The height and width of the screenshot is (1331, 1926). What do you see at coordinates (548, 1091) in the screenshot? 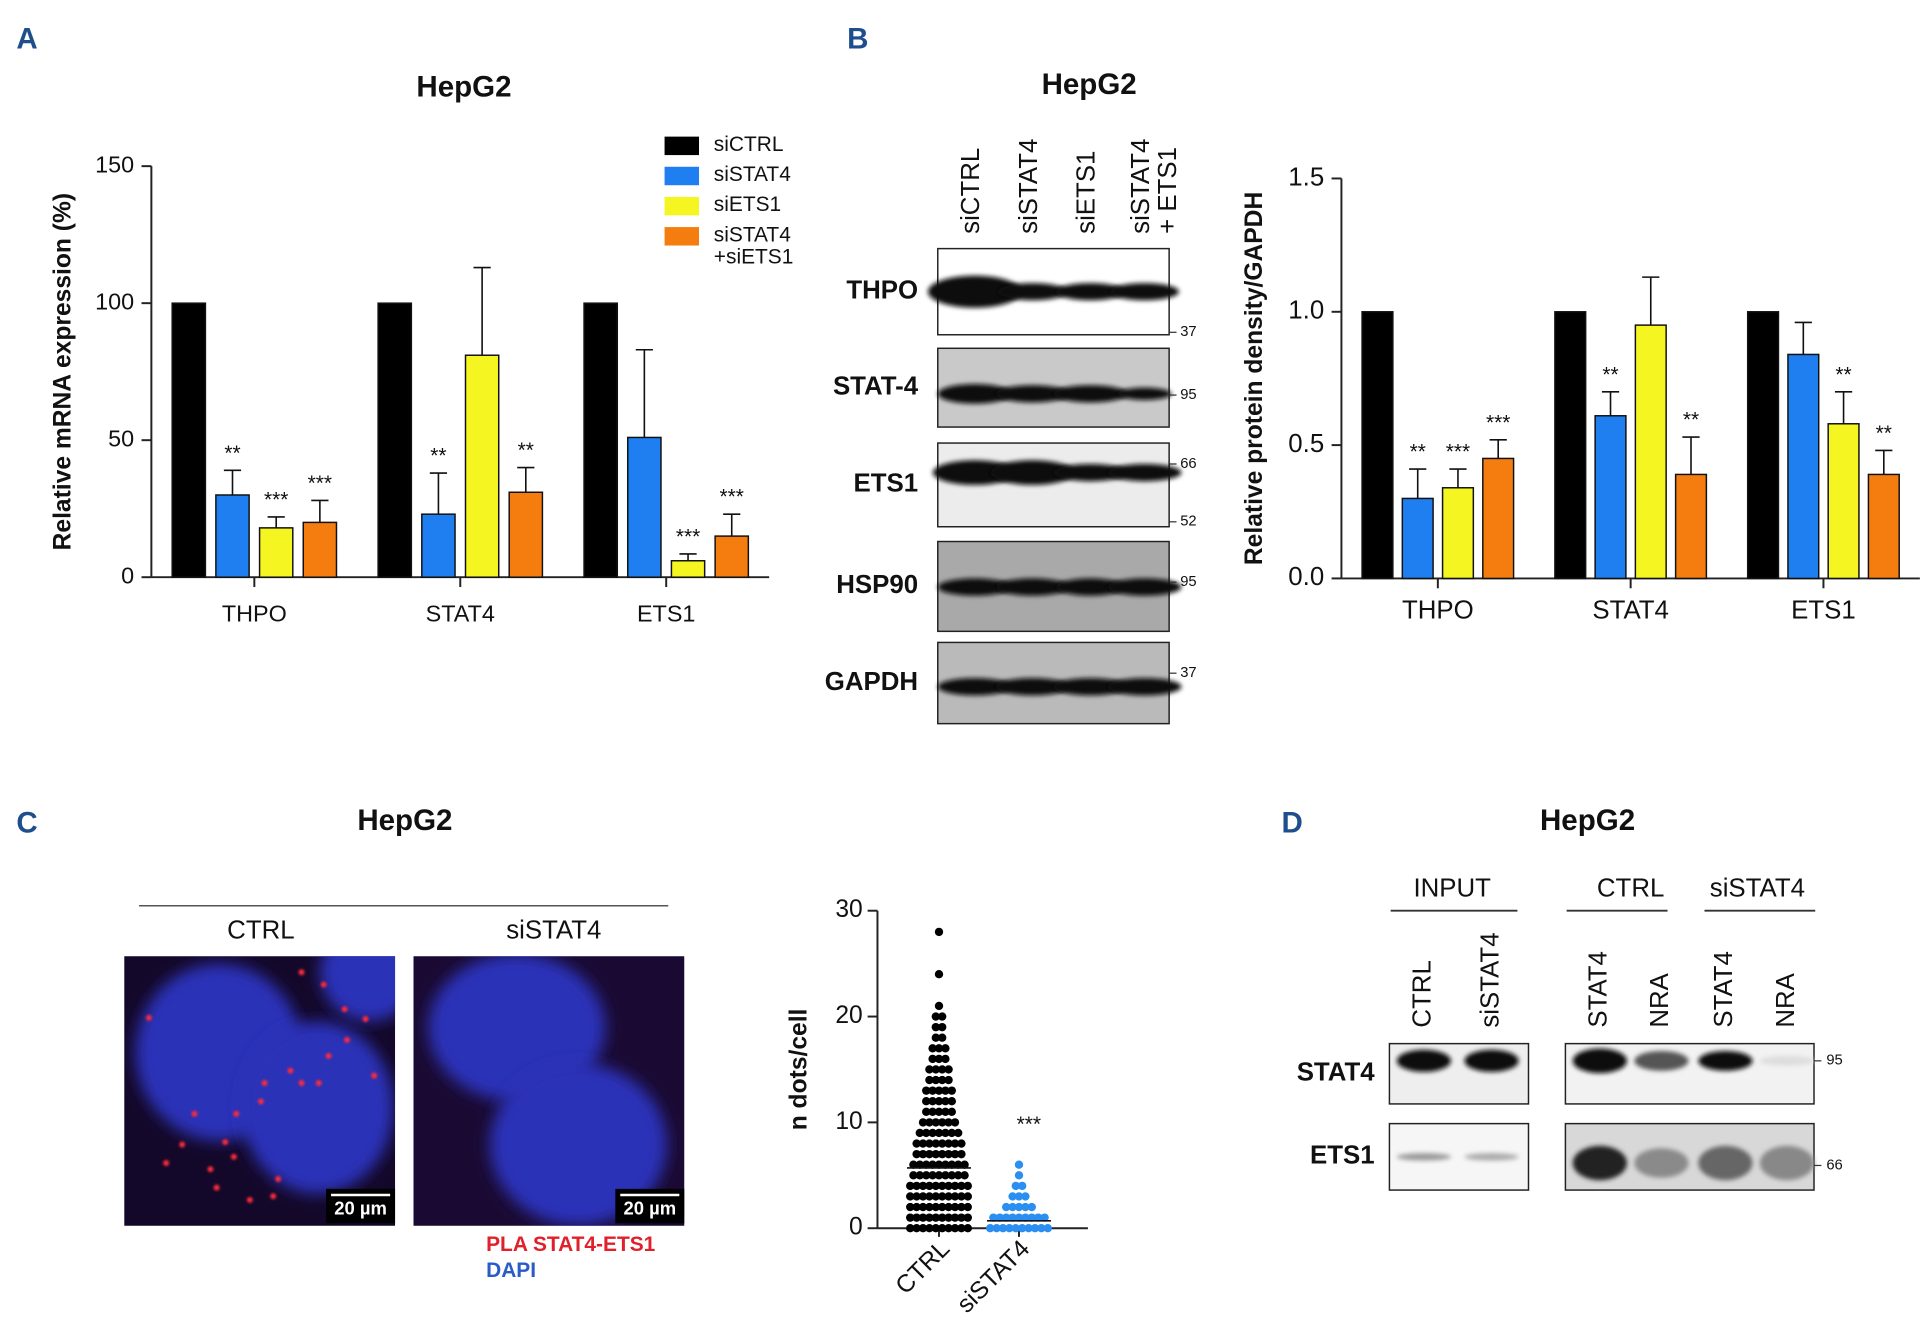
I see `nuclei` at bounding box center [548, 1091].